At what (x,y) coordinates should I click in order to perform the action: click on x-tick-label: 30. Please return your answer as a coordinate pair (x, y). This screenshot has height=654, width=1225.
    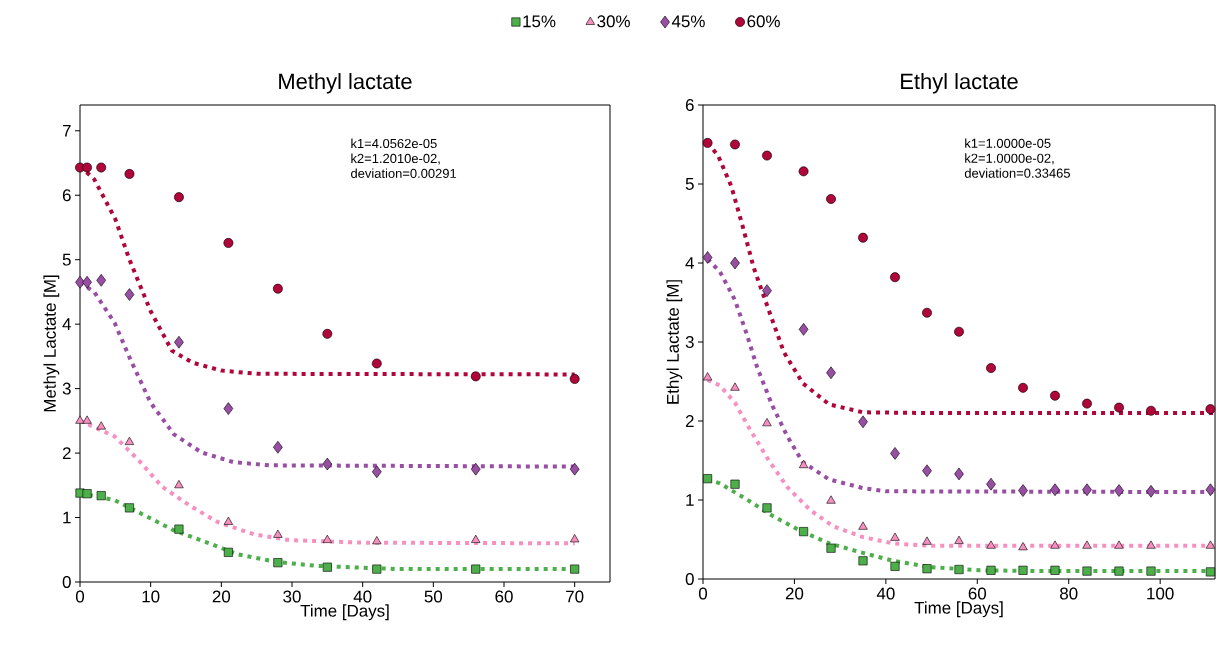
    Looking at the image, I should click on (292, 596).